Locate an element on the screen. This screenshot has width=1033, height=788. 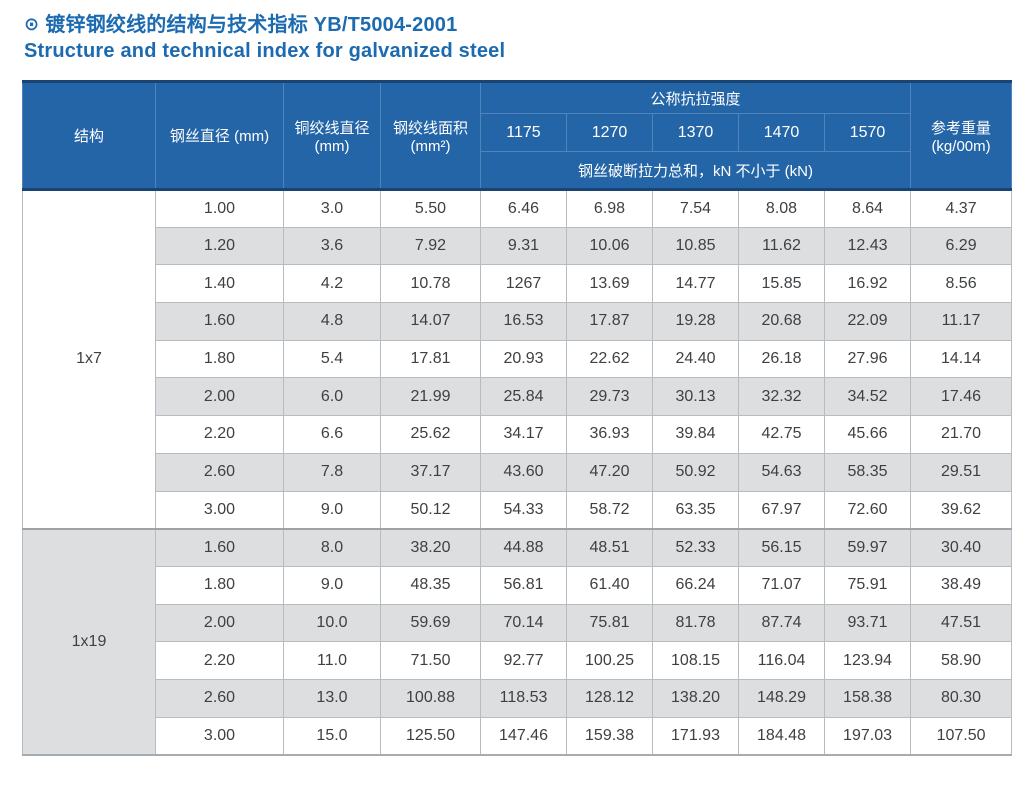
table-cell: 17.81 is located at coordinates (430, 359).